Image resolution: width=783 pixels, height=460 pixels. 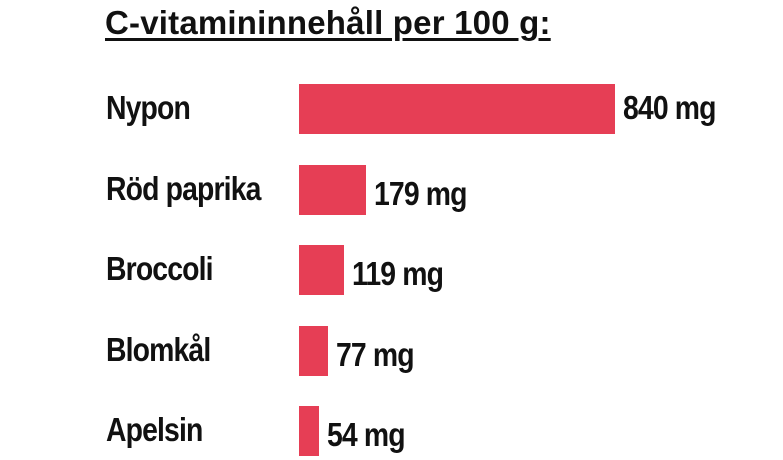 I want to click on value-label: 179 mg, so click(x=421, y=193).